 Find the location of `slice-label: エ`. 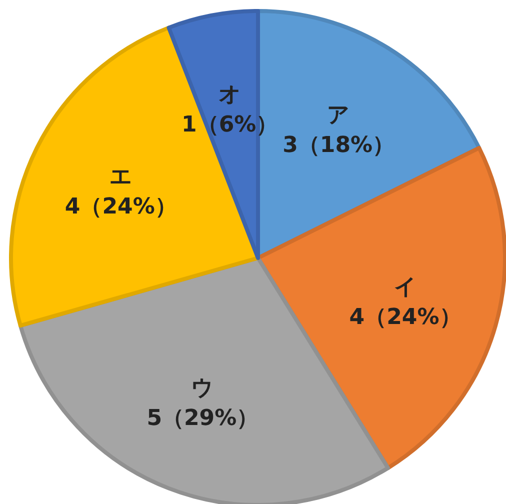

slice-label: エ is located at coordinates (120, 177).